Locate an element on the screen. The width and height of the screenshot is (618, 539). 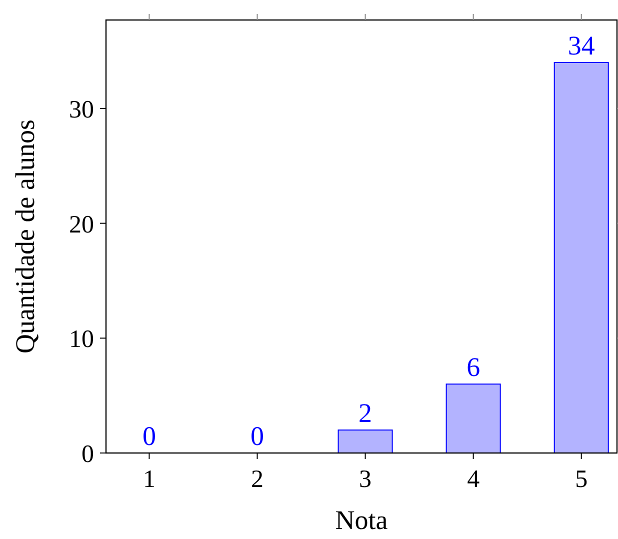
y-axis-title: Quantidade de alunos is located at coordinates (25, 237).